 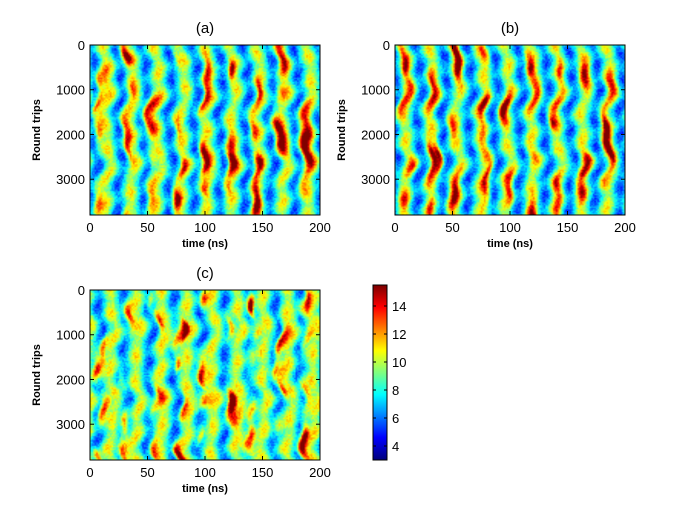 What do you see at coordinates (395, 418) in the screenshot?
I see `colorbar-tick-label: 6` at bounding box center [395, 418].